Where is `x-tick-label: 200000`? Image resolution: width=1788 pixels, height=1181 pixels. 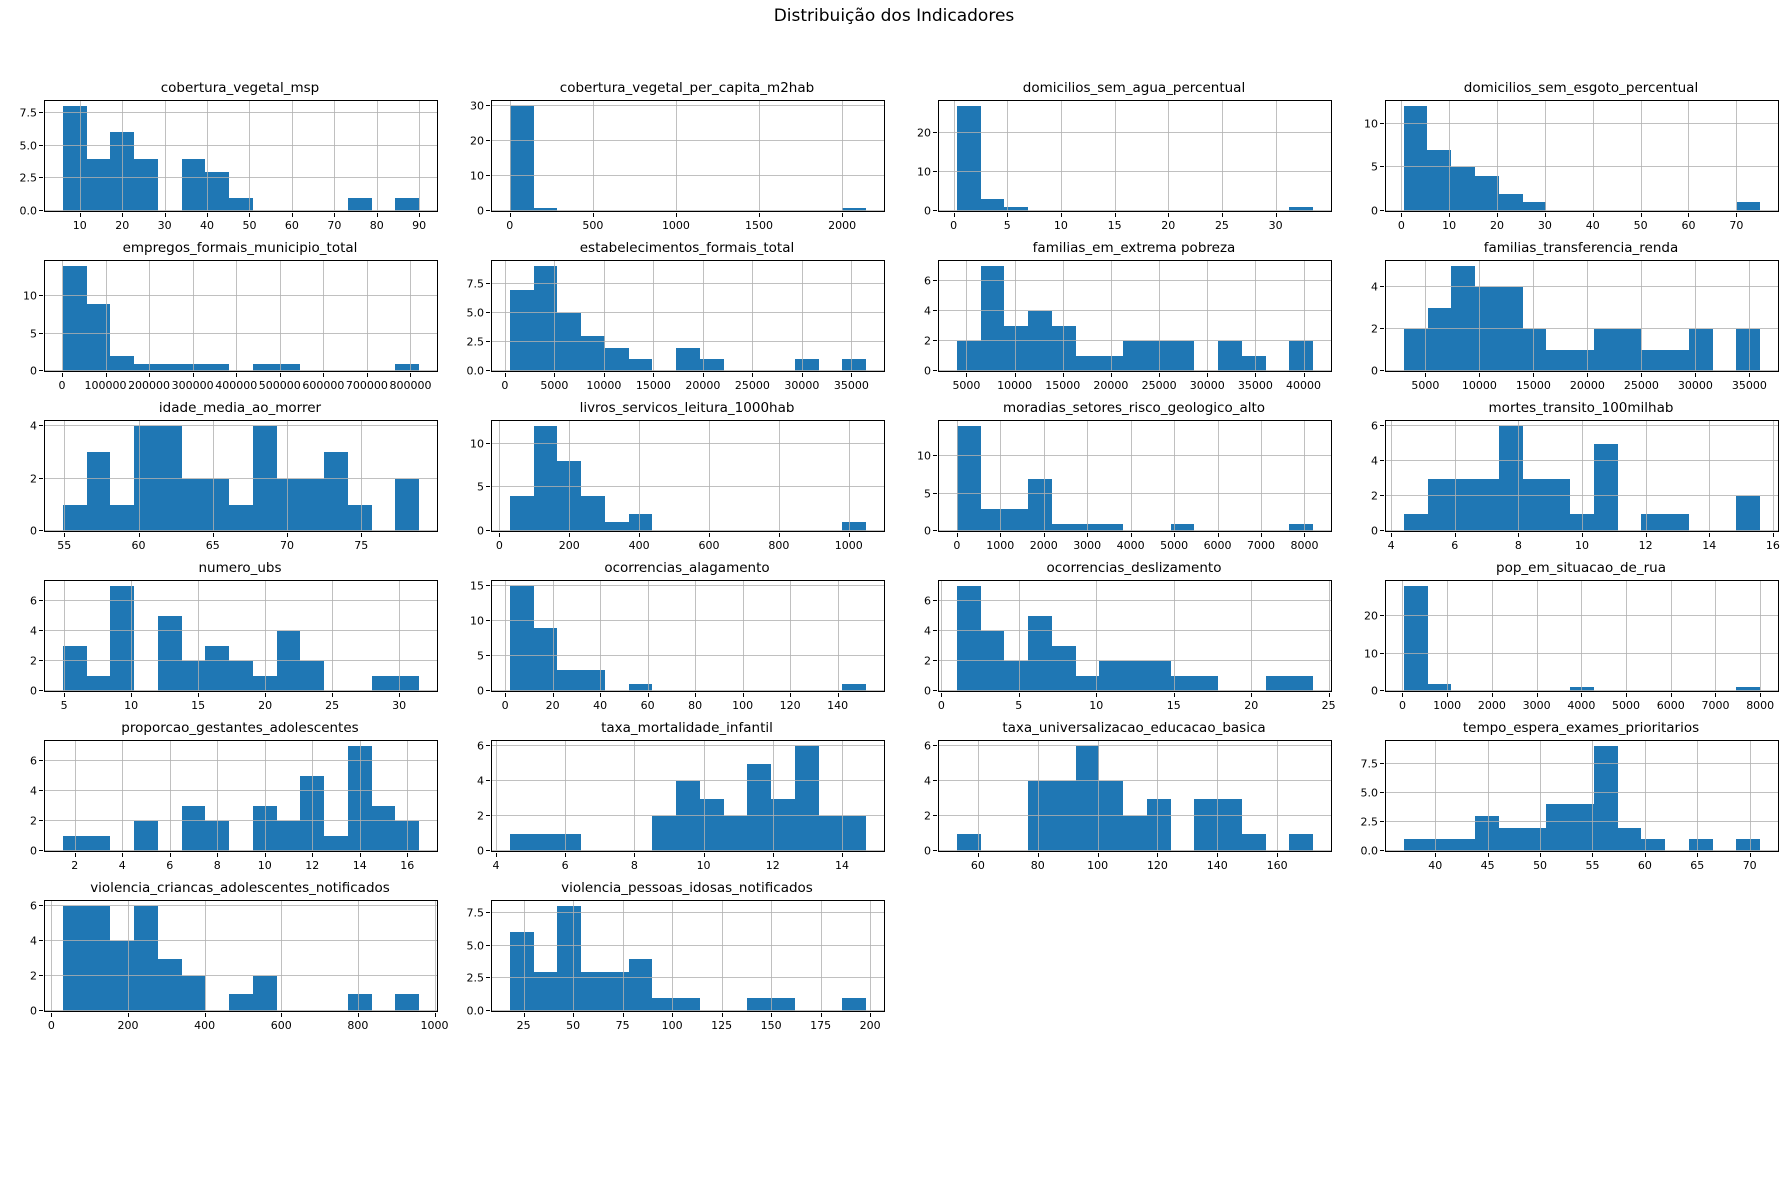
x-tick-label: 200000 is located at coordinates (149, 385).